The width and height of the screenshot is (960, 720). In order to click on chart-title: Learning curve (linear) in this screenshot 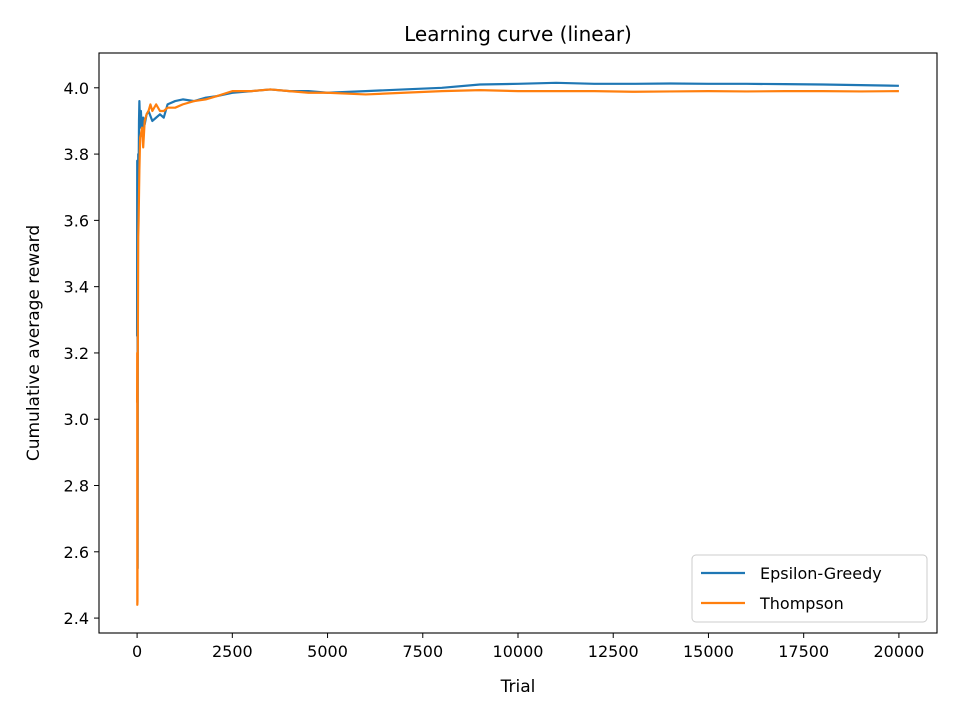, I will do `click(518, 34)`.